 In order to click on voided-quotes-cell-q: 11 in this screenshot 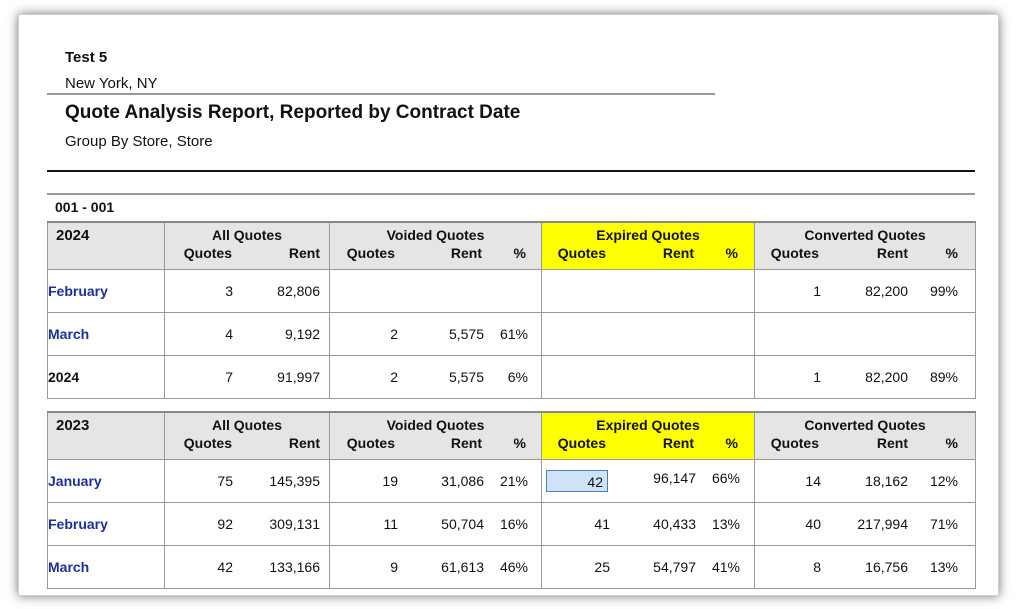, I will do `click(390, 524)`.